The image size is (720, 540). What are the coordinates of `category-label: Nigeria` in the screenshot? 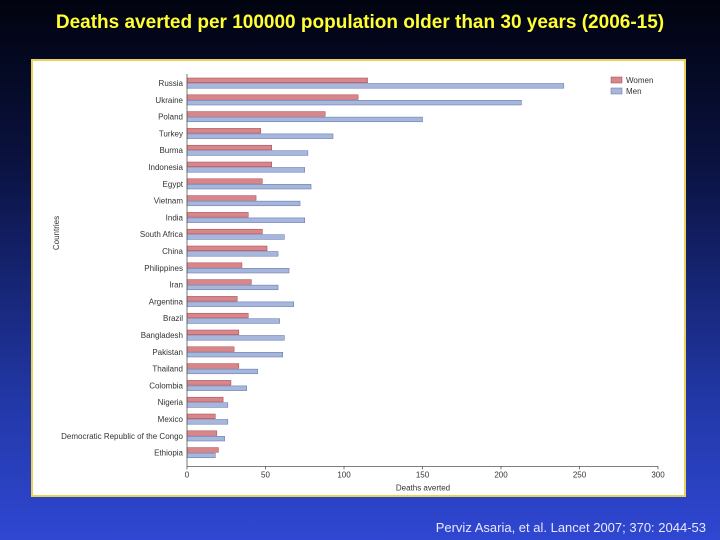 It's located at (171, 402).